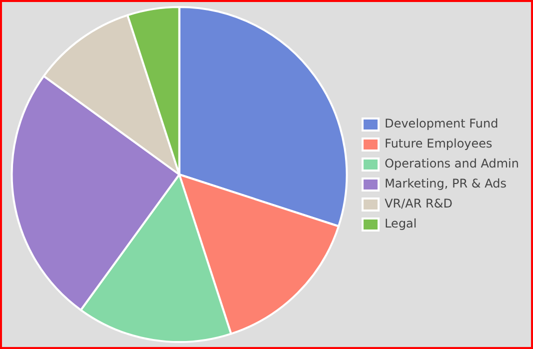  Describe the element at coordinates (438, 143) in the screenshot. I see `legend-label: Future Employees` at that location.